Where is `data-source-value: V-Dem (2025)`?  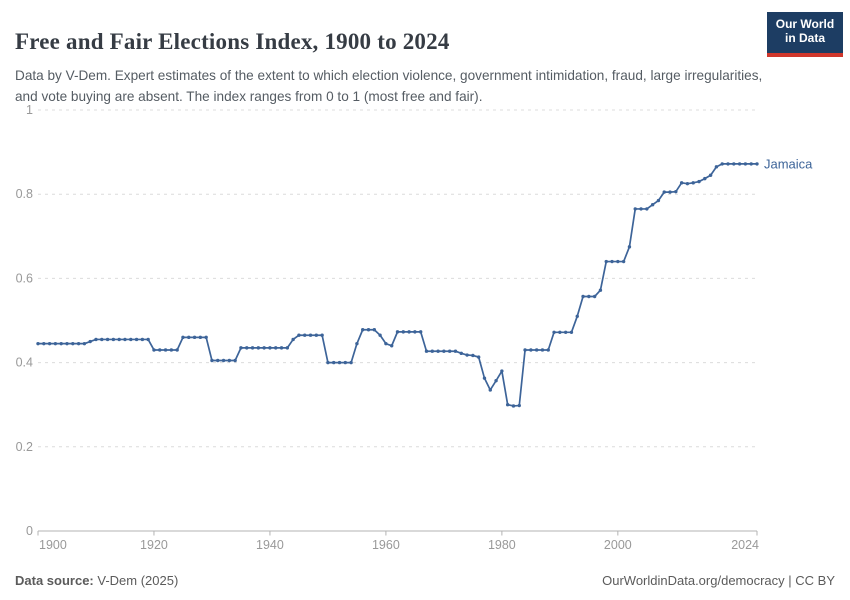 data-source-value: V-Dem (2025) is located at coordinates (136, 580).